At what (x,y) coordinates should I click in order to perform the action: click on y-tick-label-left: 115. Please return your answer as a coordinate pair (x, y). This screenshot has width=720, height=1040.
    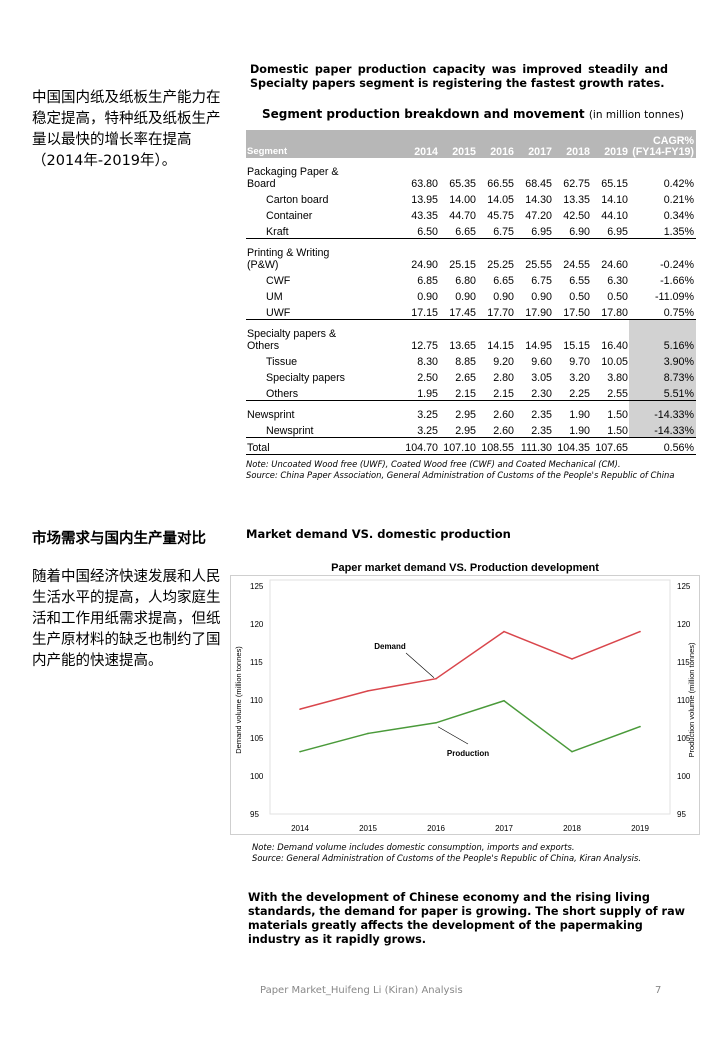
    Looking at the image, I should click on (256, 662).